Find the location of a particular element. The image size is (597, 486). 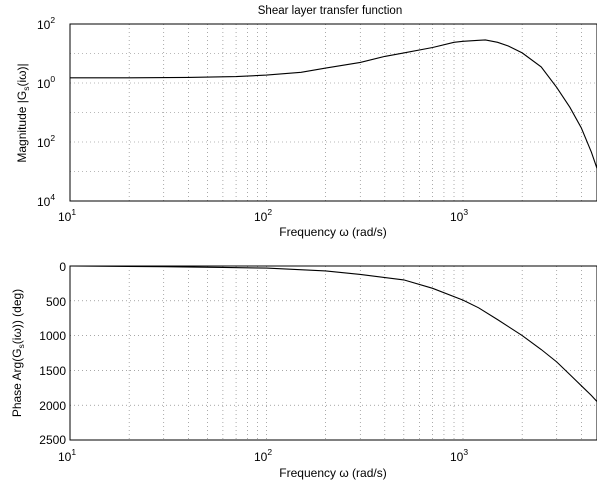

chart-title: Shear layer transfer function is located at coordinates (330, 11).